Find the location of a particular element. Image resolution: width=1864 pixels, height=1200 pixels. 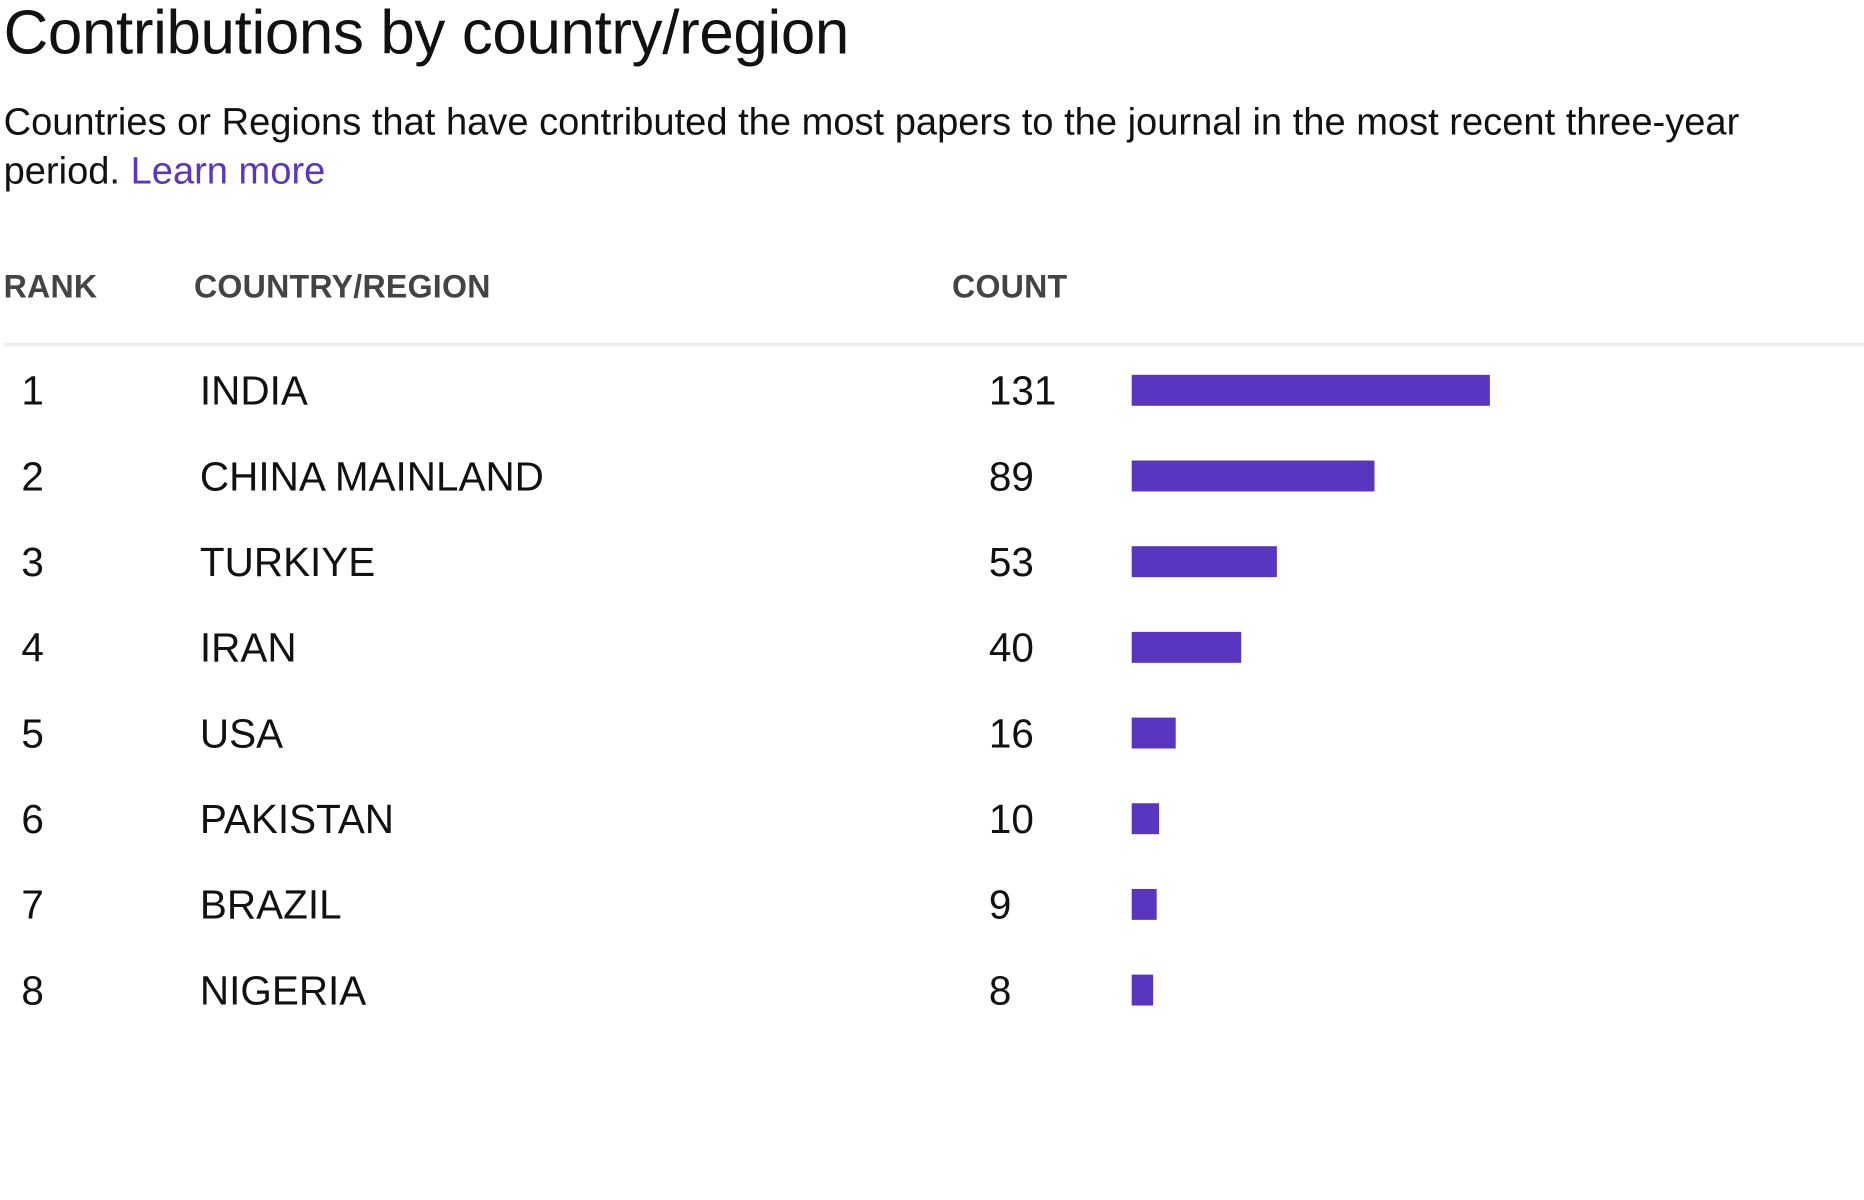

count-cell: 53 is located at coordinates (1011, 563).